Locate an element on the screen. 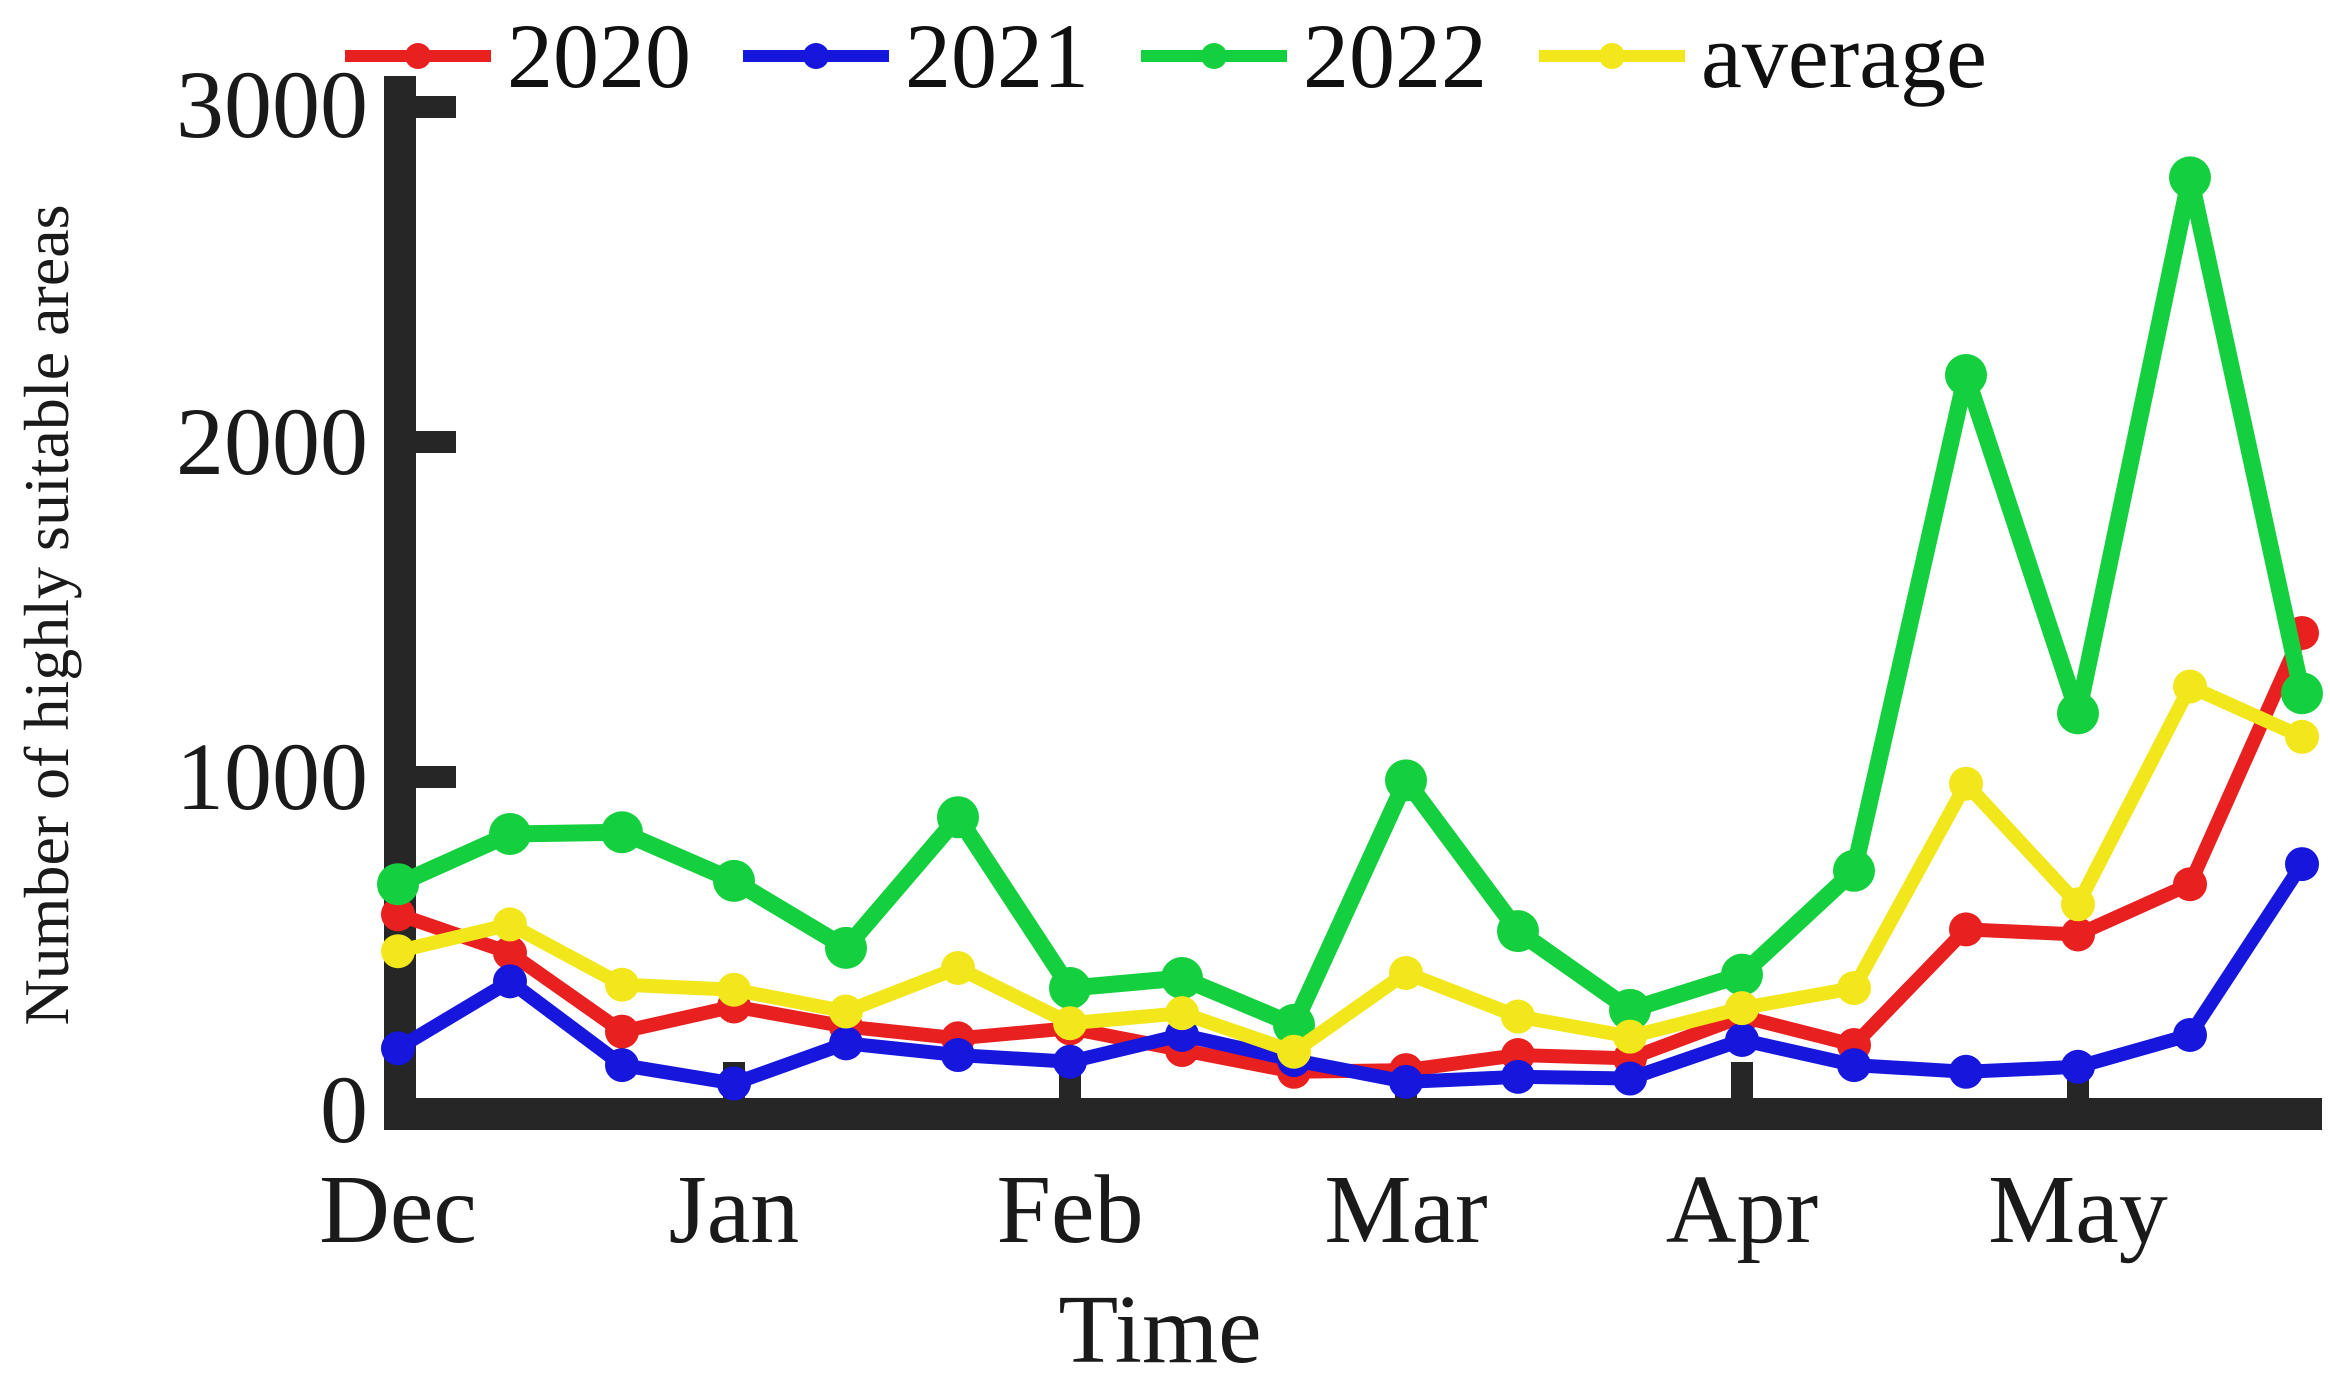 The height and width of the screenshot is (1390, 2330). x-tick-mar: Mar is located at coordinates (1406, 1210).